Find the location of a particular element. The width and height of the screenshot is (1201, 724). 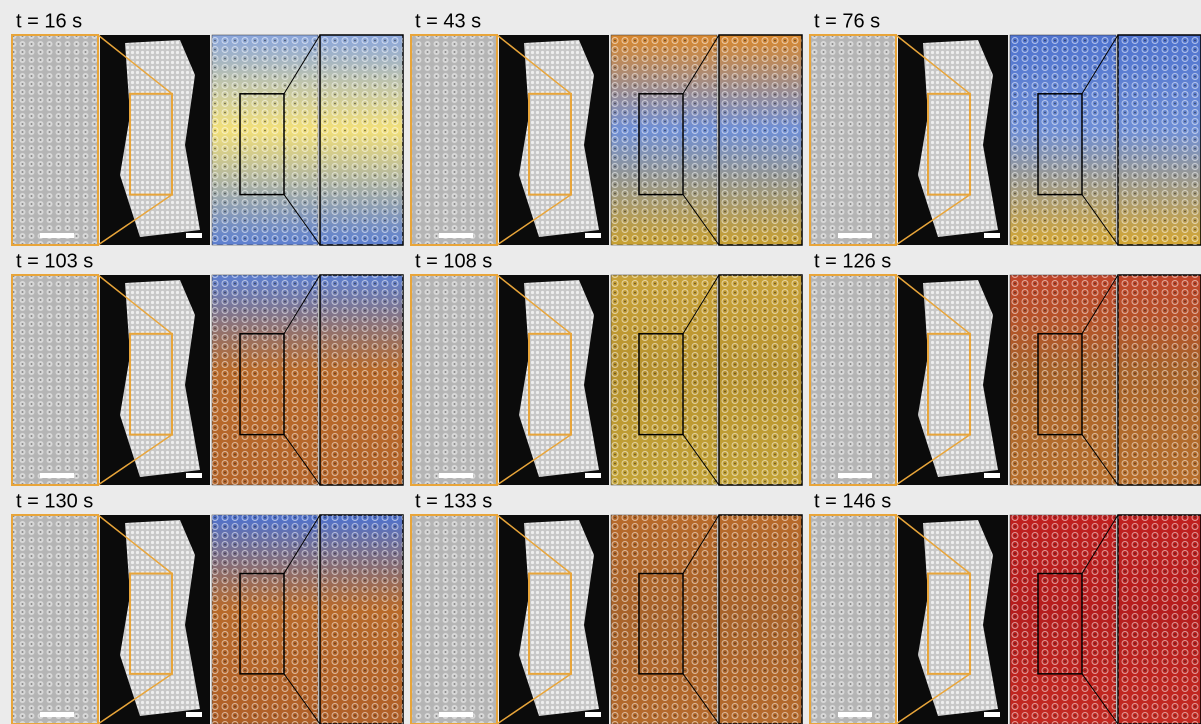

time-label: t = 43 s is located at coordinates (448, 21).